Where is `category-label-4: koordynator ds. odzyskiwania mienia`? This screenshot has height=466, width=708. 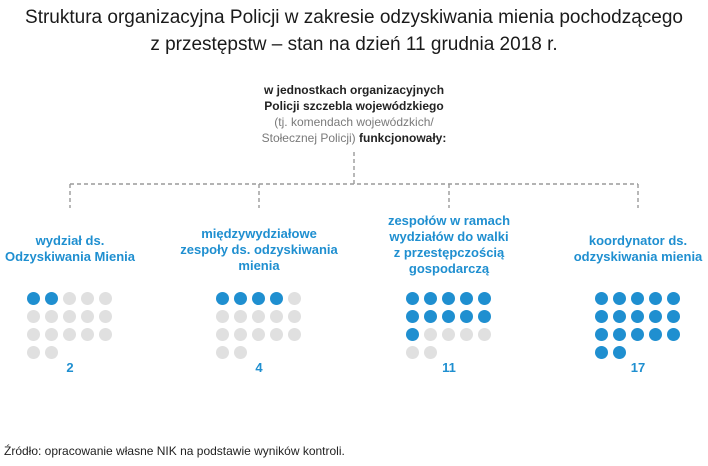 category-label-4: koordynator ds. odzyskiwania mienia is located at coordinates (628, 249).